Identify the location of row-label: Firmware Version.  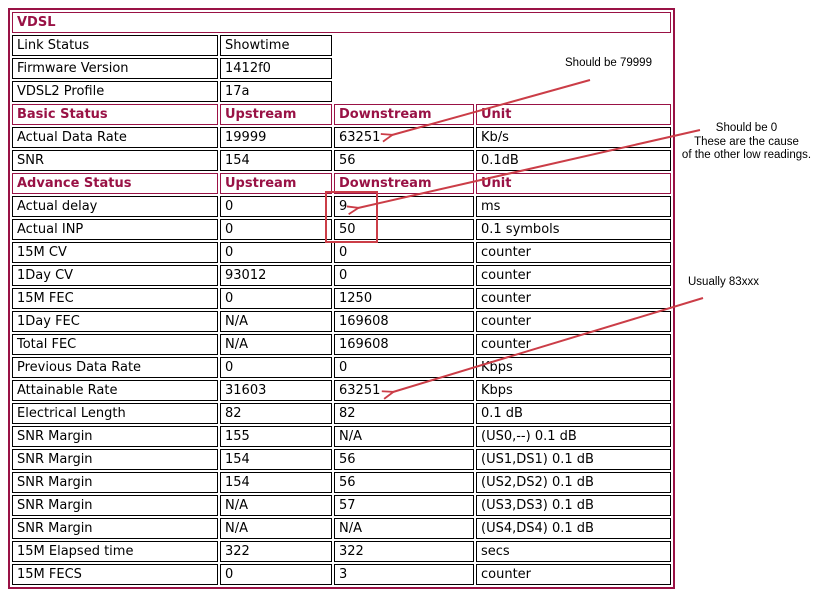
(115, 68).